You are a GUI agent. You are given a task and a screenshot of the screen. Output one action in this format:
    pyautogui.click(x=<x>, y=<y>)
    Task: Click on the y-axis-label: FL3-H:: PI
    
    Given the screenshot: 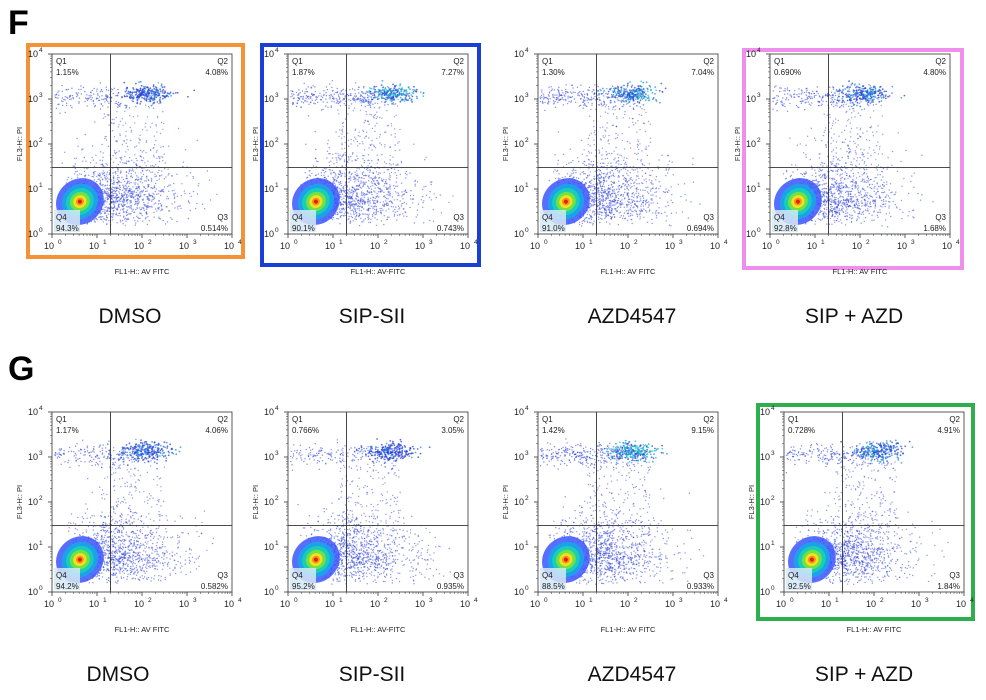 What is the action you would take?
    pyautogui.click(x=19, y=144)
    